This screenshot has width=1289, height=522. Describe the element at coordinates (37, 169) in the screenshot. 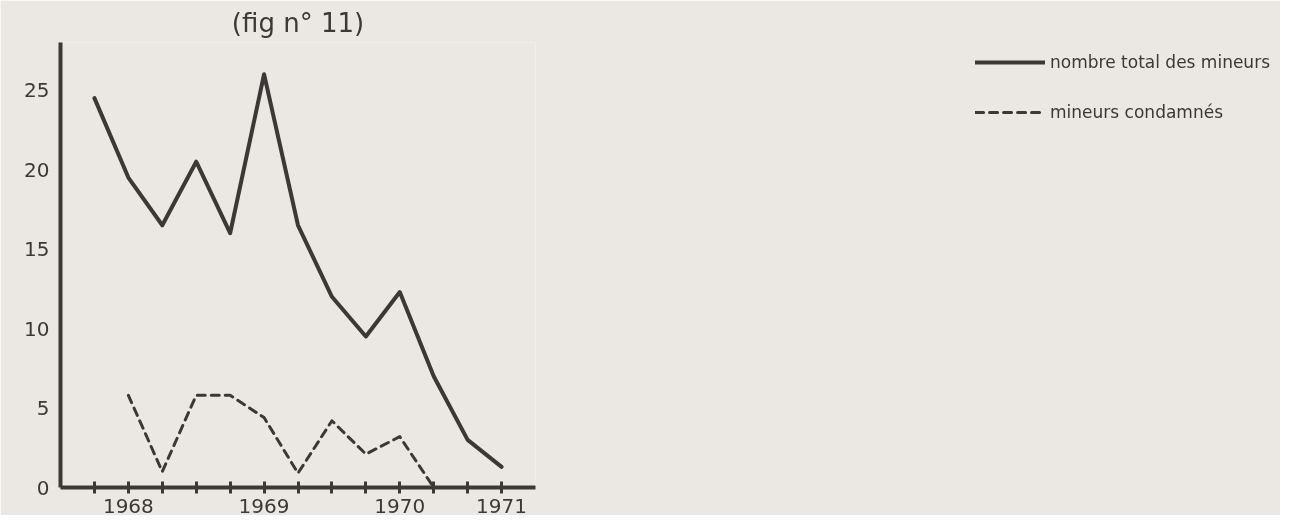

I see `y-tick-label: 20` at that location.